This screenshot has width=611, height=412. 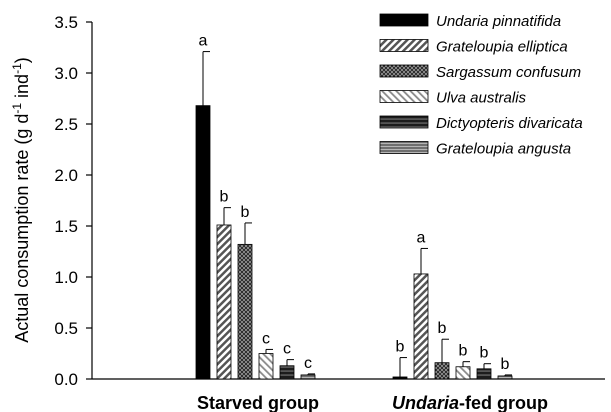 I want to click on y-tick-label: 2.5, so click(x=66, y=124).